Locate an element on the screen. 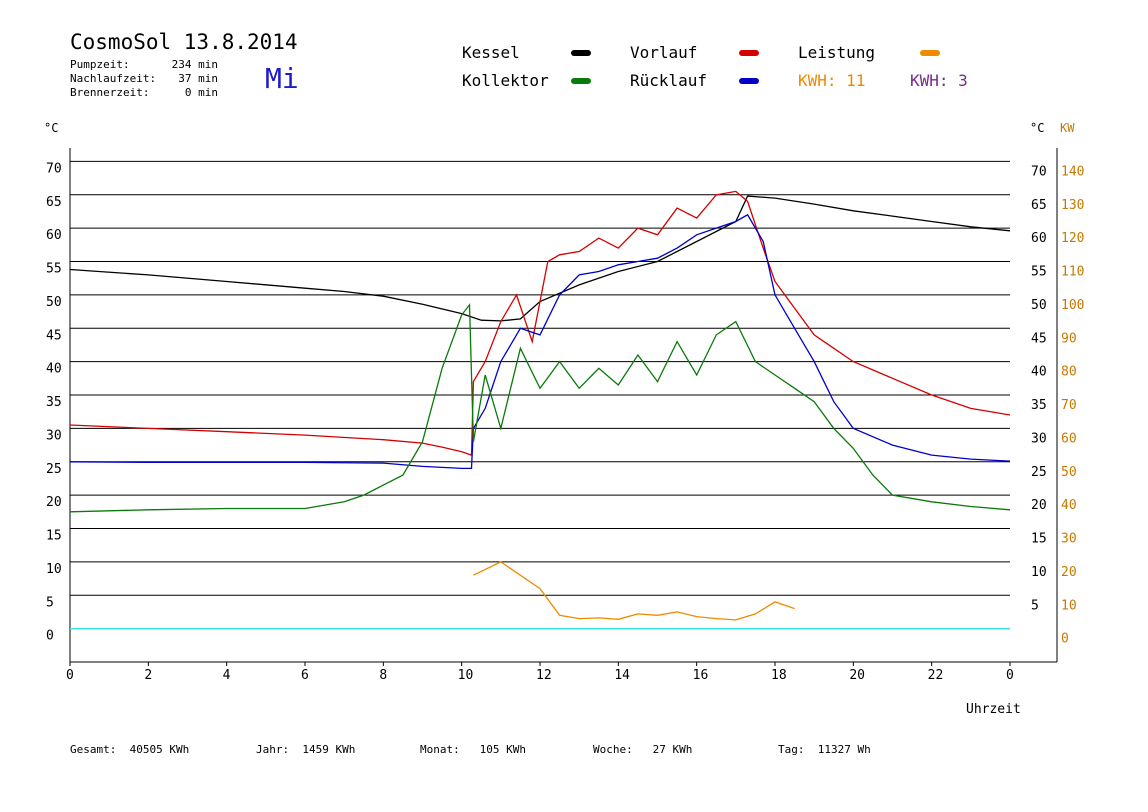  y-tick-label-left: 45 is located at coordinates (54, 335).